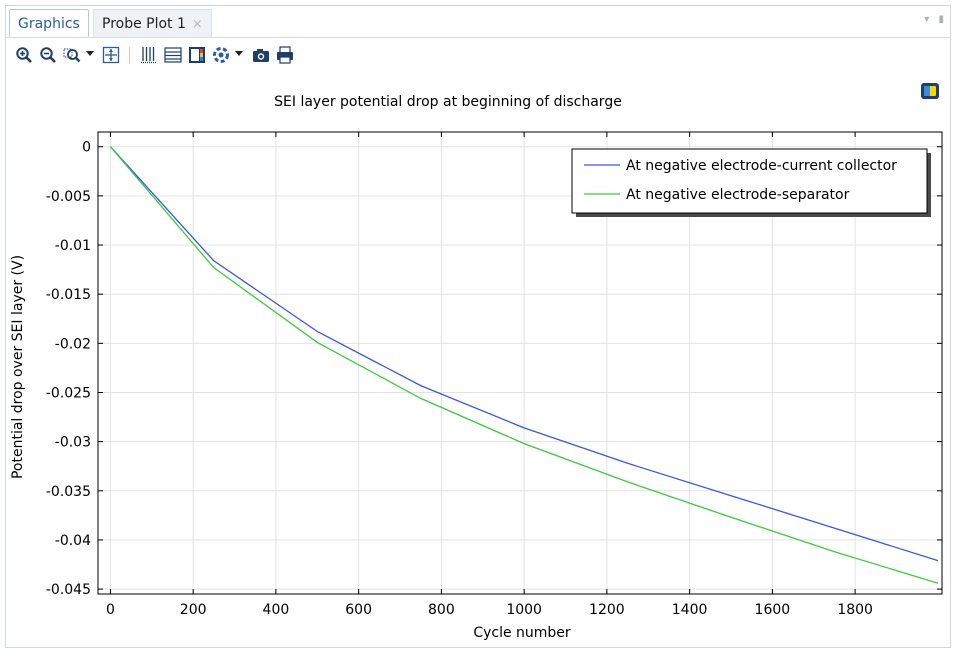 The width and height of the screenshot is (957, 654). I want to click on y-tick-label: -0.04, so click(73, 541).